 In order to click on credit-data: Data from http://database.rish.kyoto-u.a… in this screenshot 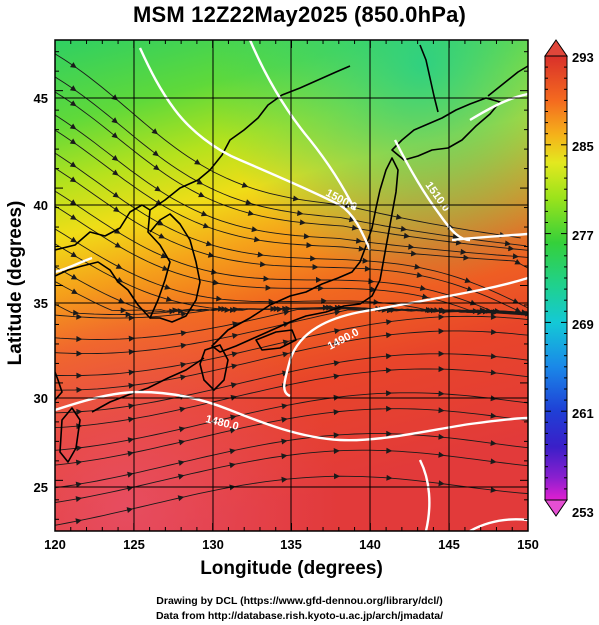, I will do `click(299, 616)`.